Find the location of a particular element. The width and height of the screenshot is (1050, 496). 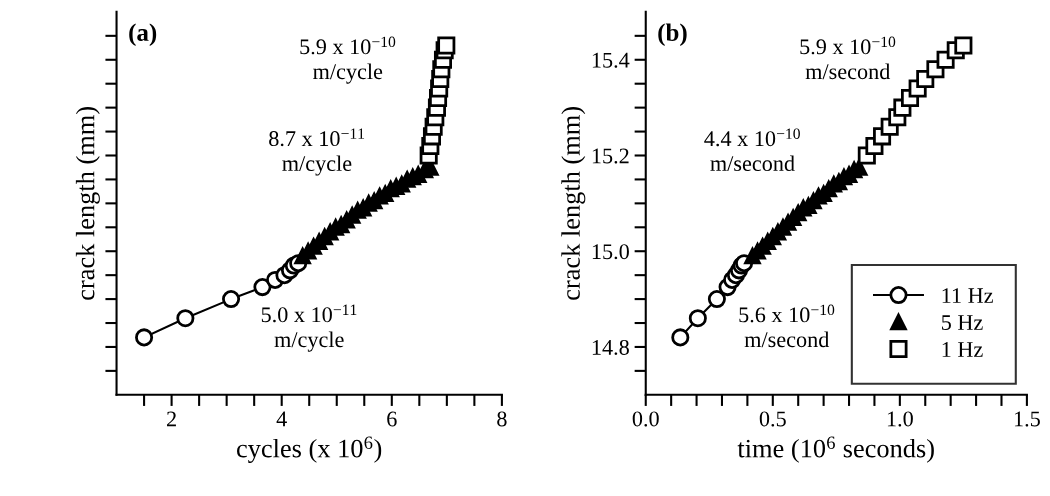

annotation: 5.0 x 10$^{−11}$ m/cycle is located at coordinates (309, 328).